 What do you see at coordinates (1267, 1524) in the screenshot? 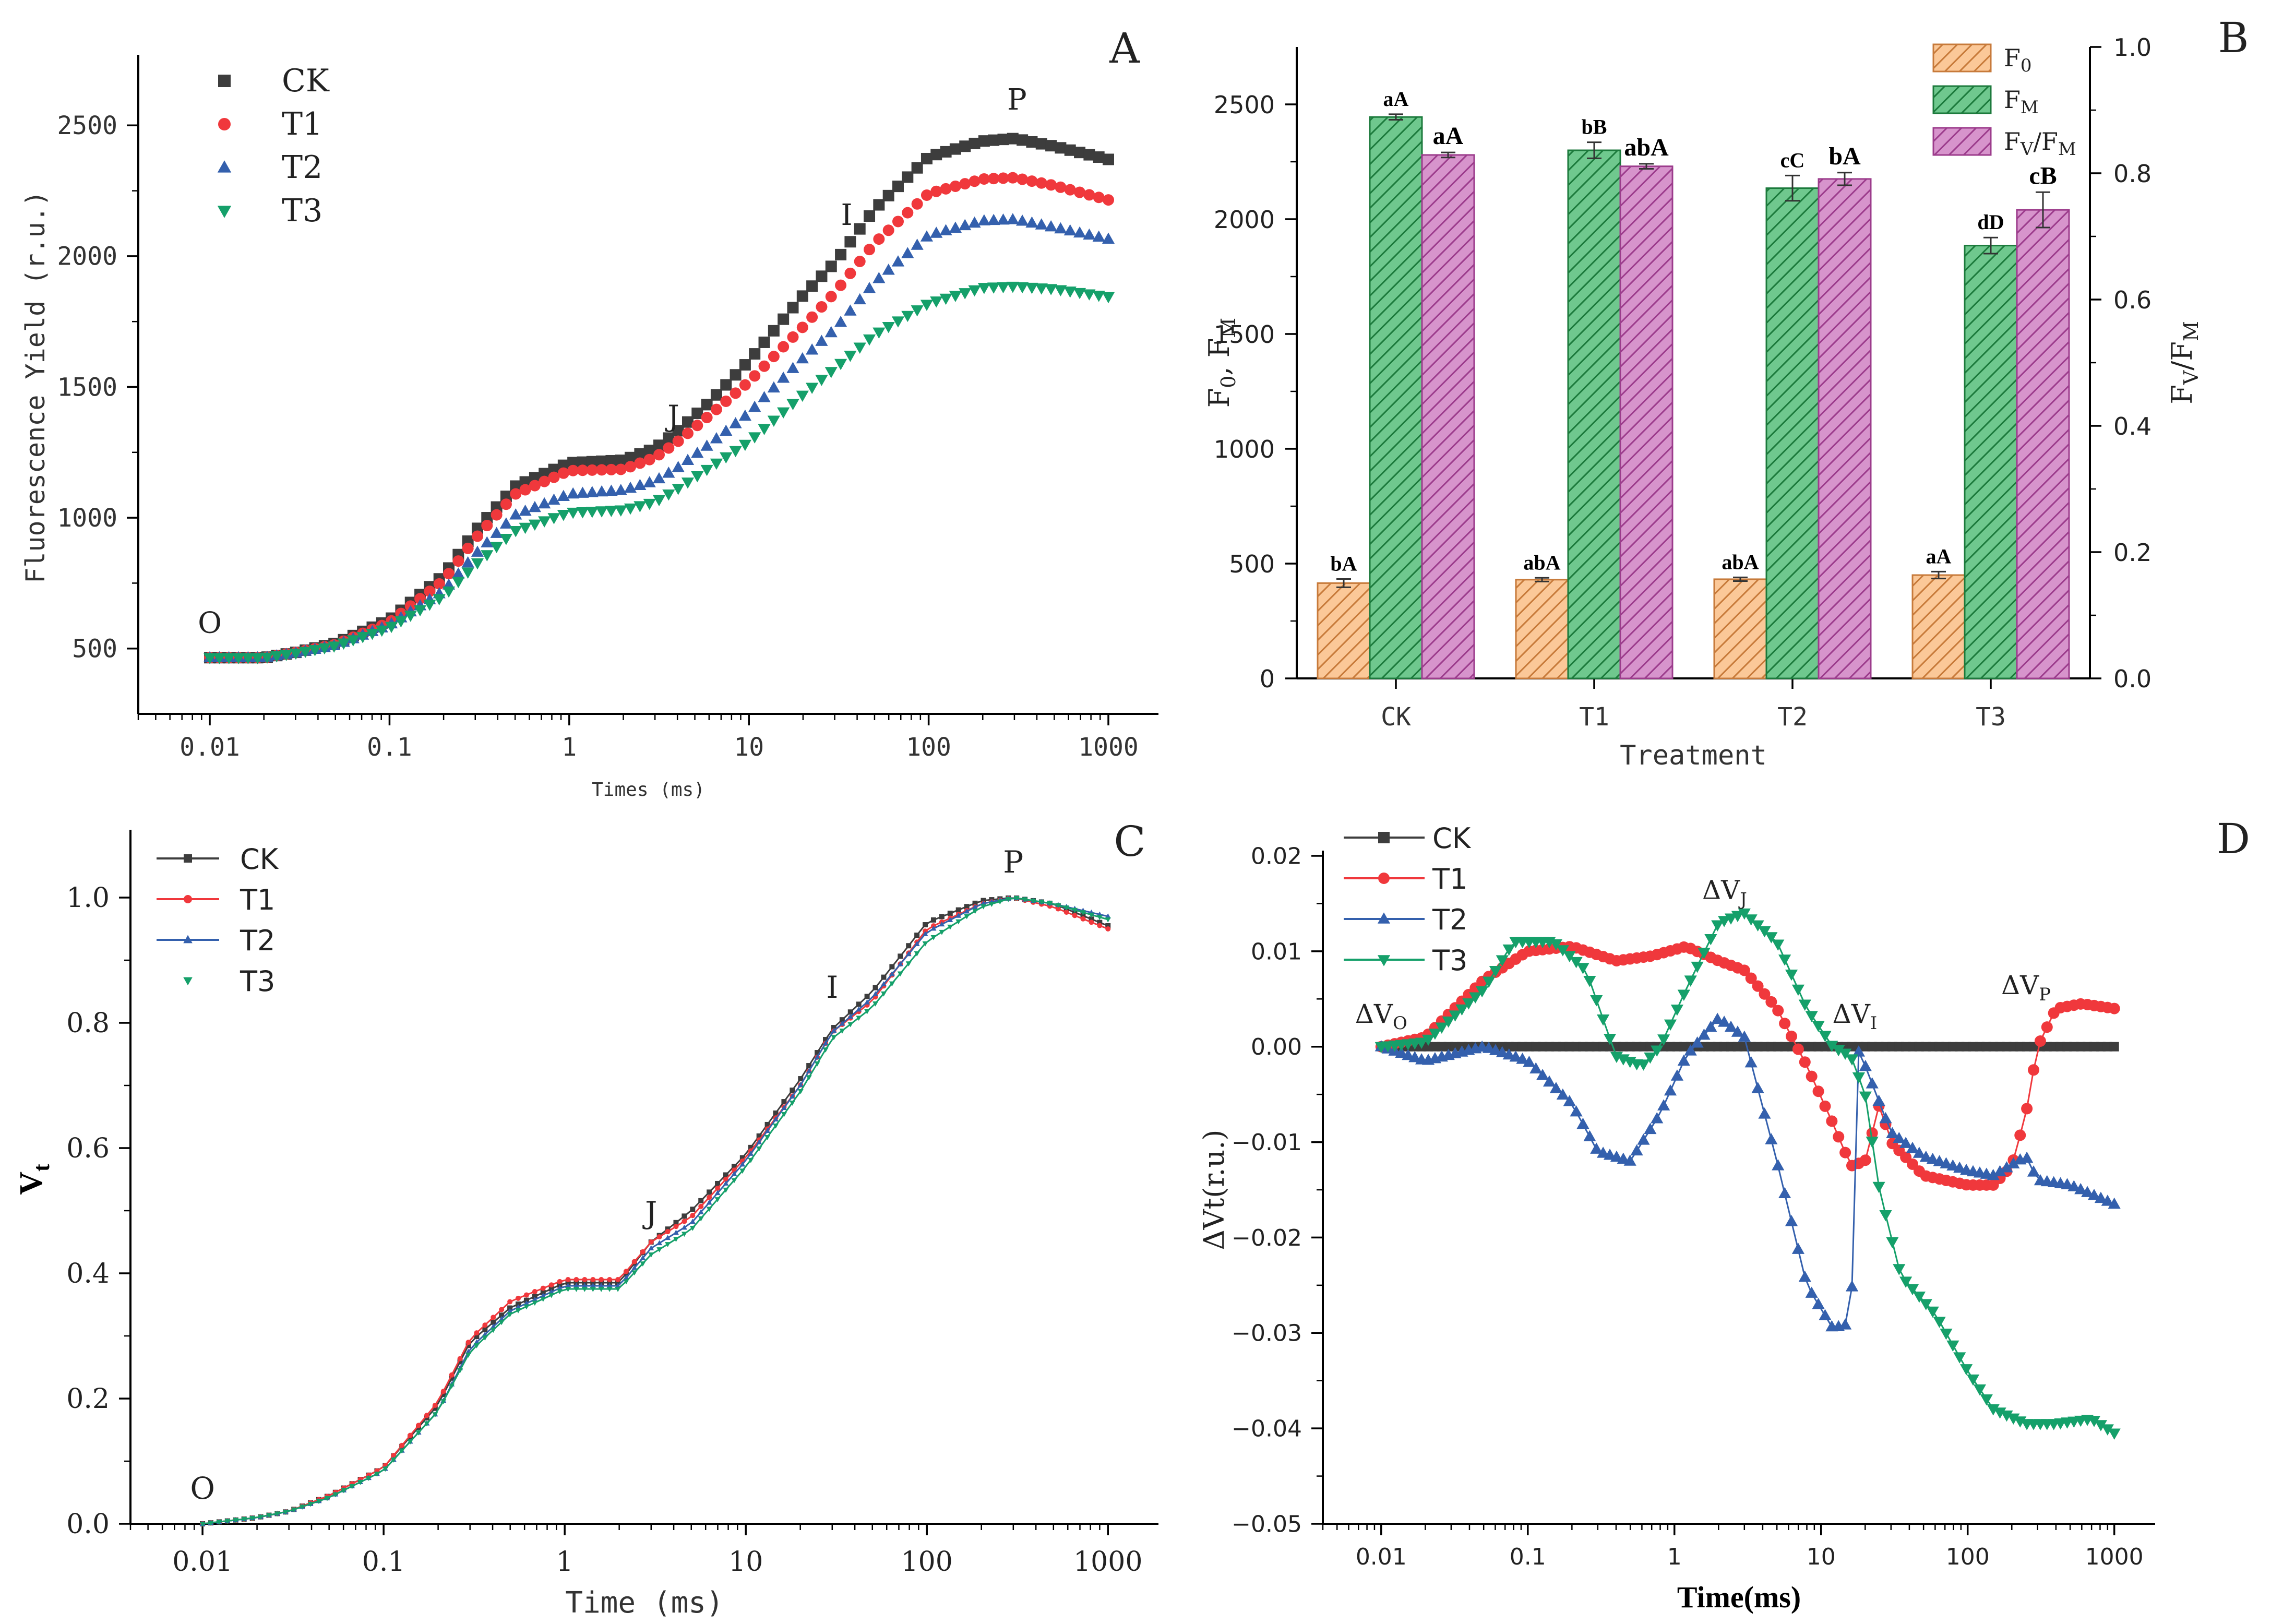
I see `y-tick-label: −0.05` at bounding box center [1267, 1524].